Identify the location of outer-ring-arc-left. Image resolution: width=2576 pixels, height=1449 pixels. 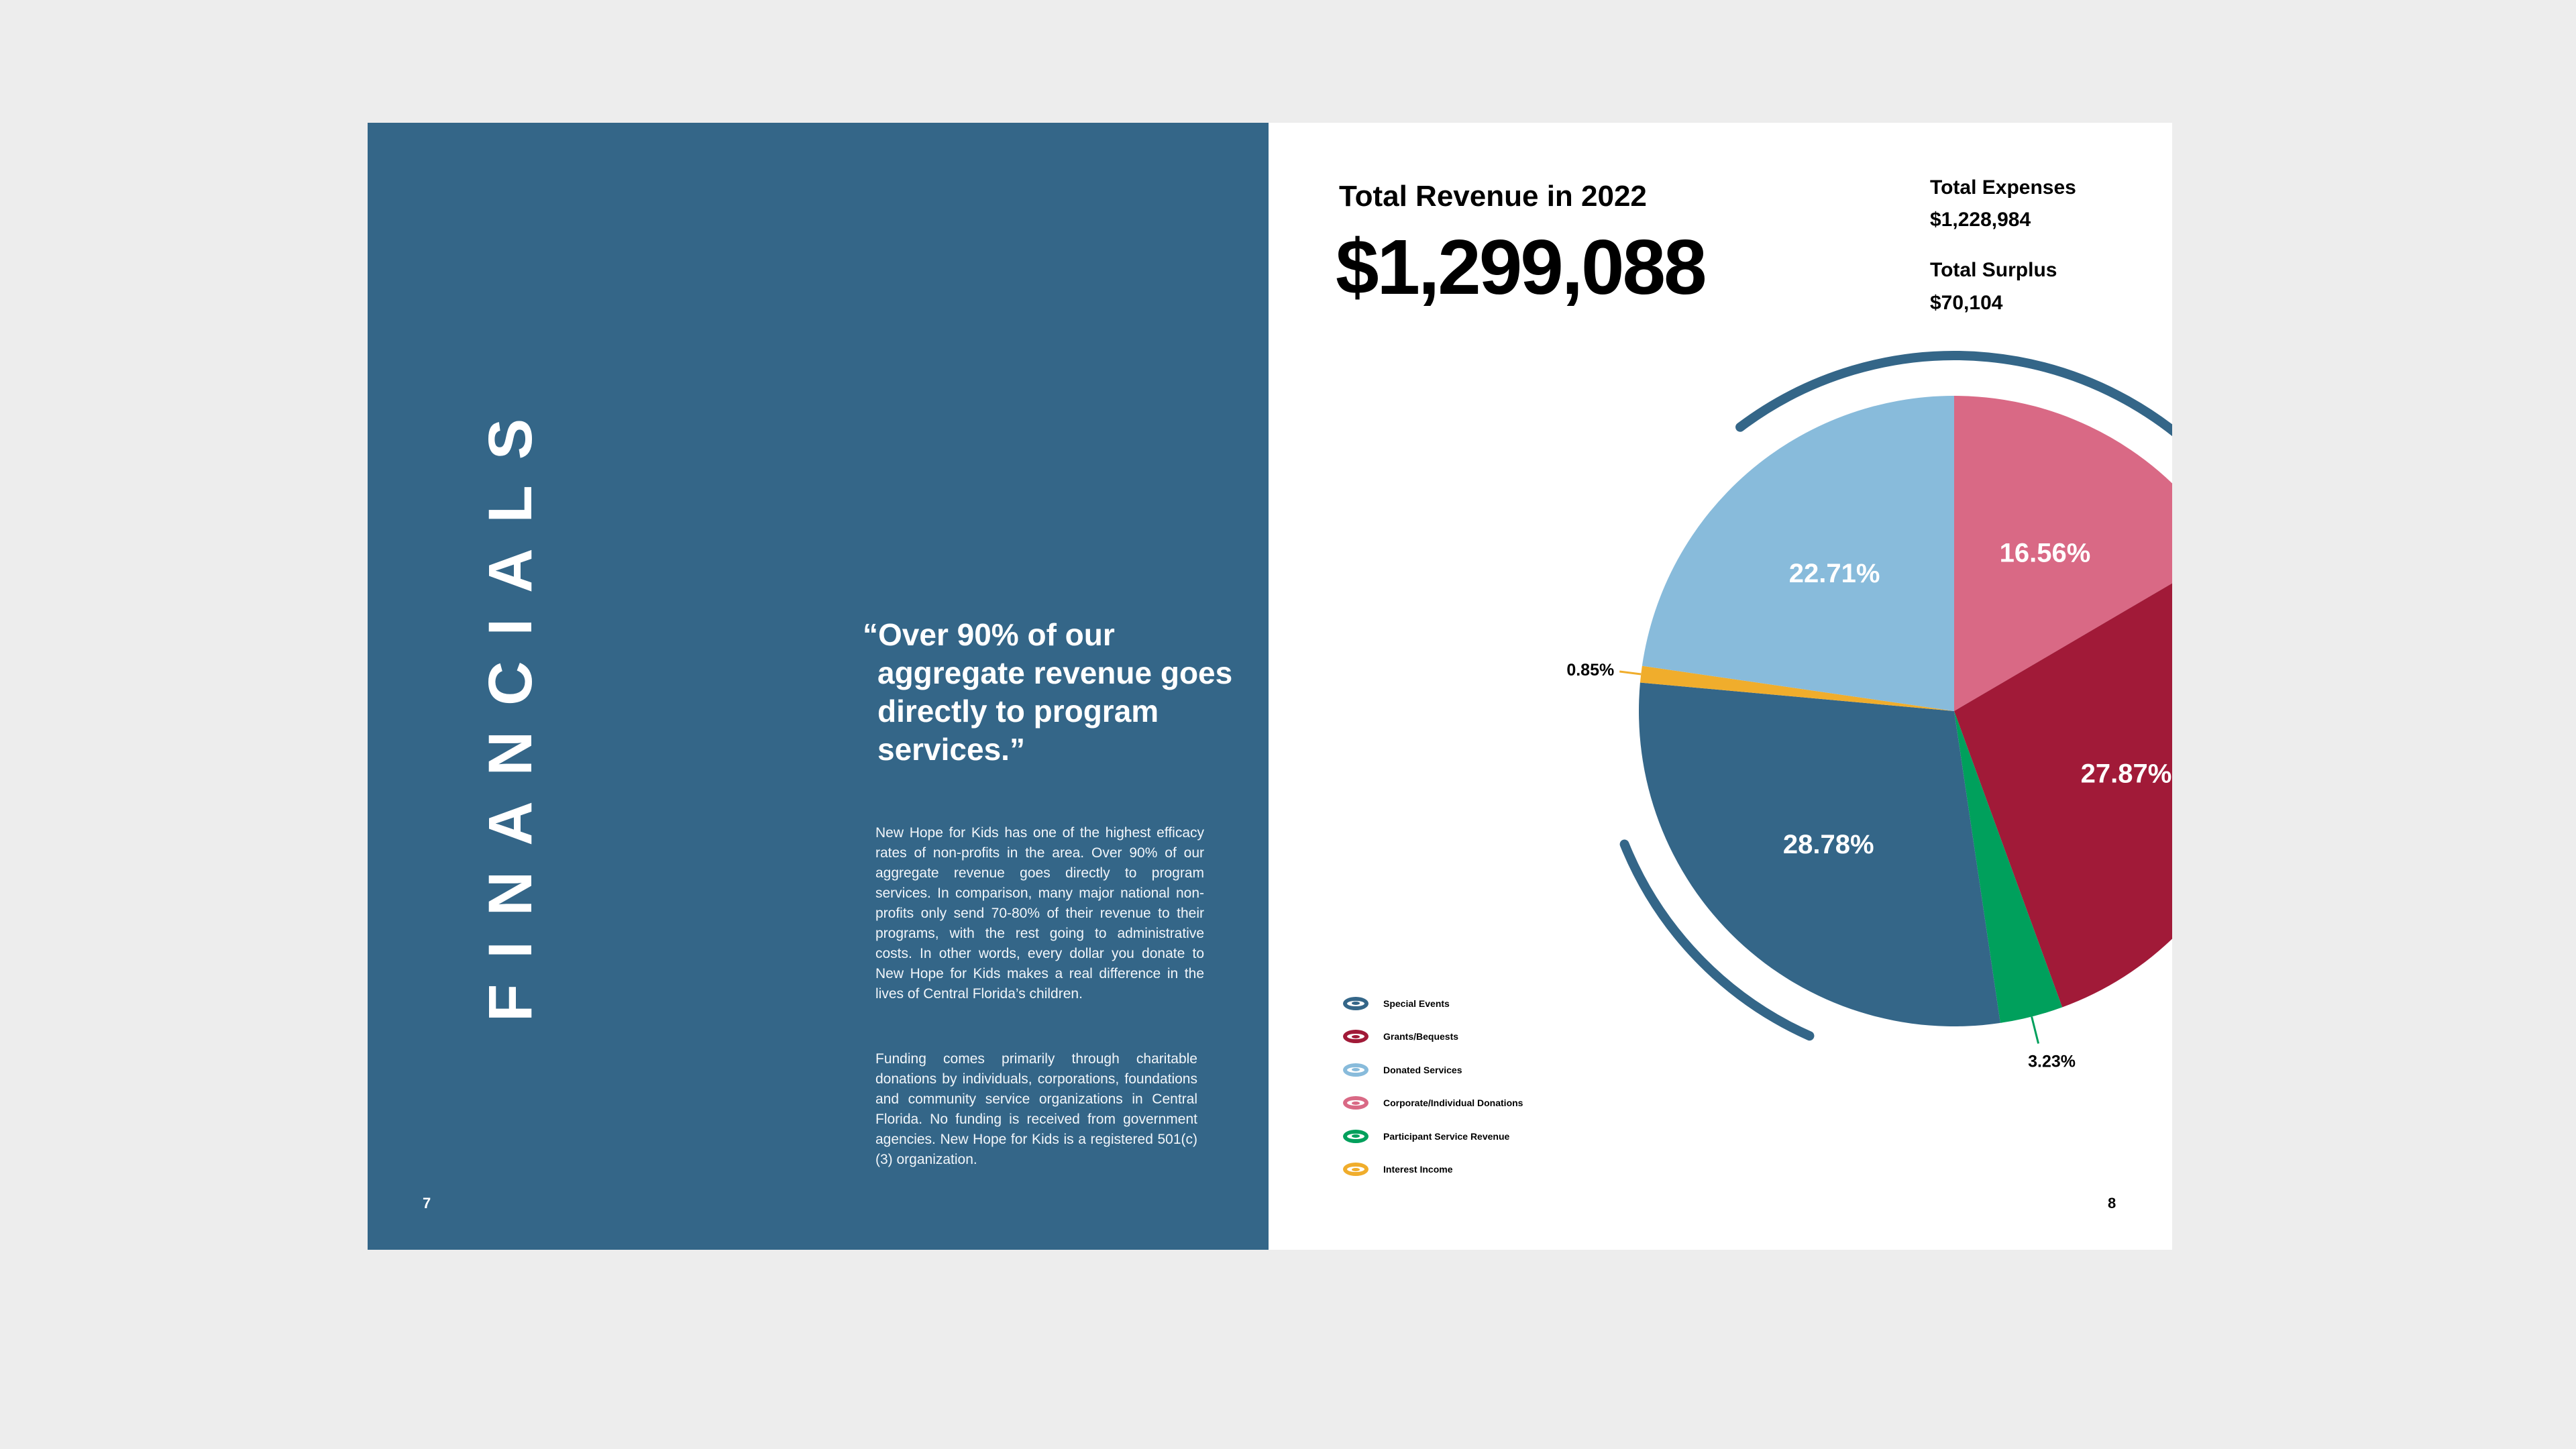
(1717, 940).